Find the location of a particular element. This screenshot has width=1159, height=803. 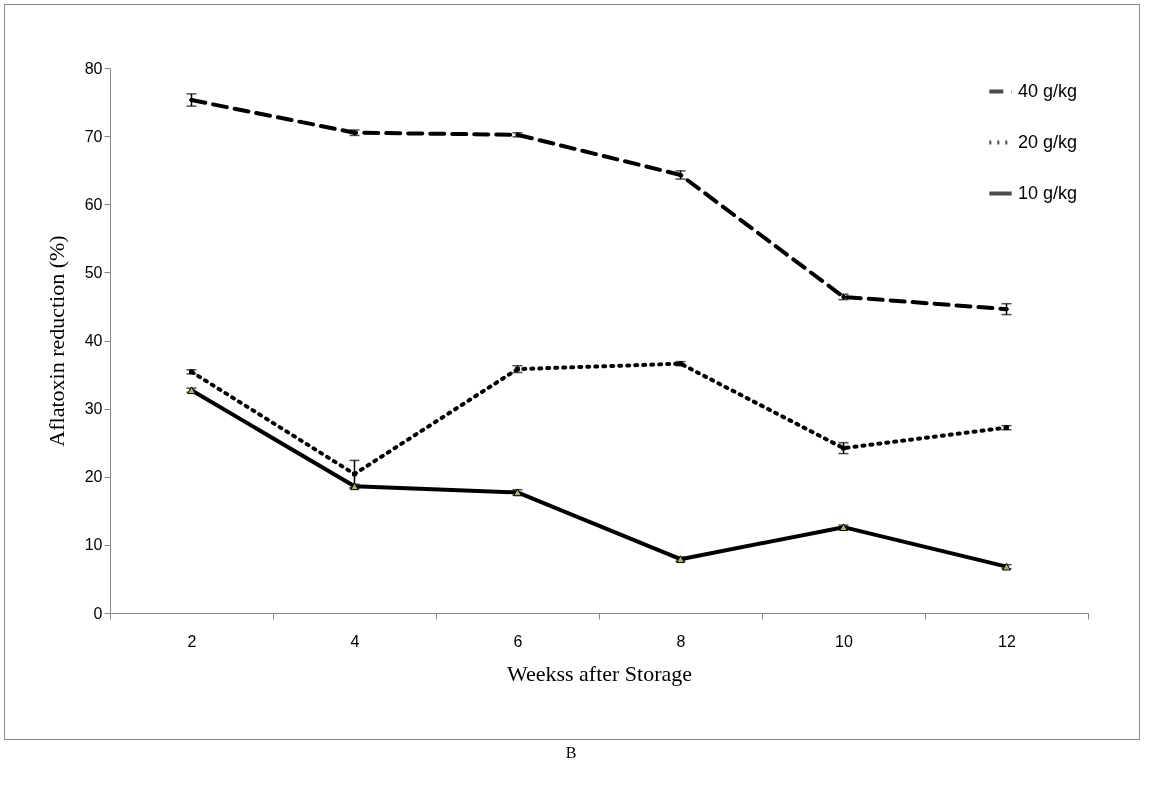

x-tick-label: 8 is located at coordinates (681, 641).